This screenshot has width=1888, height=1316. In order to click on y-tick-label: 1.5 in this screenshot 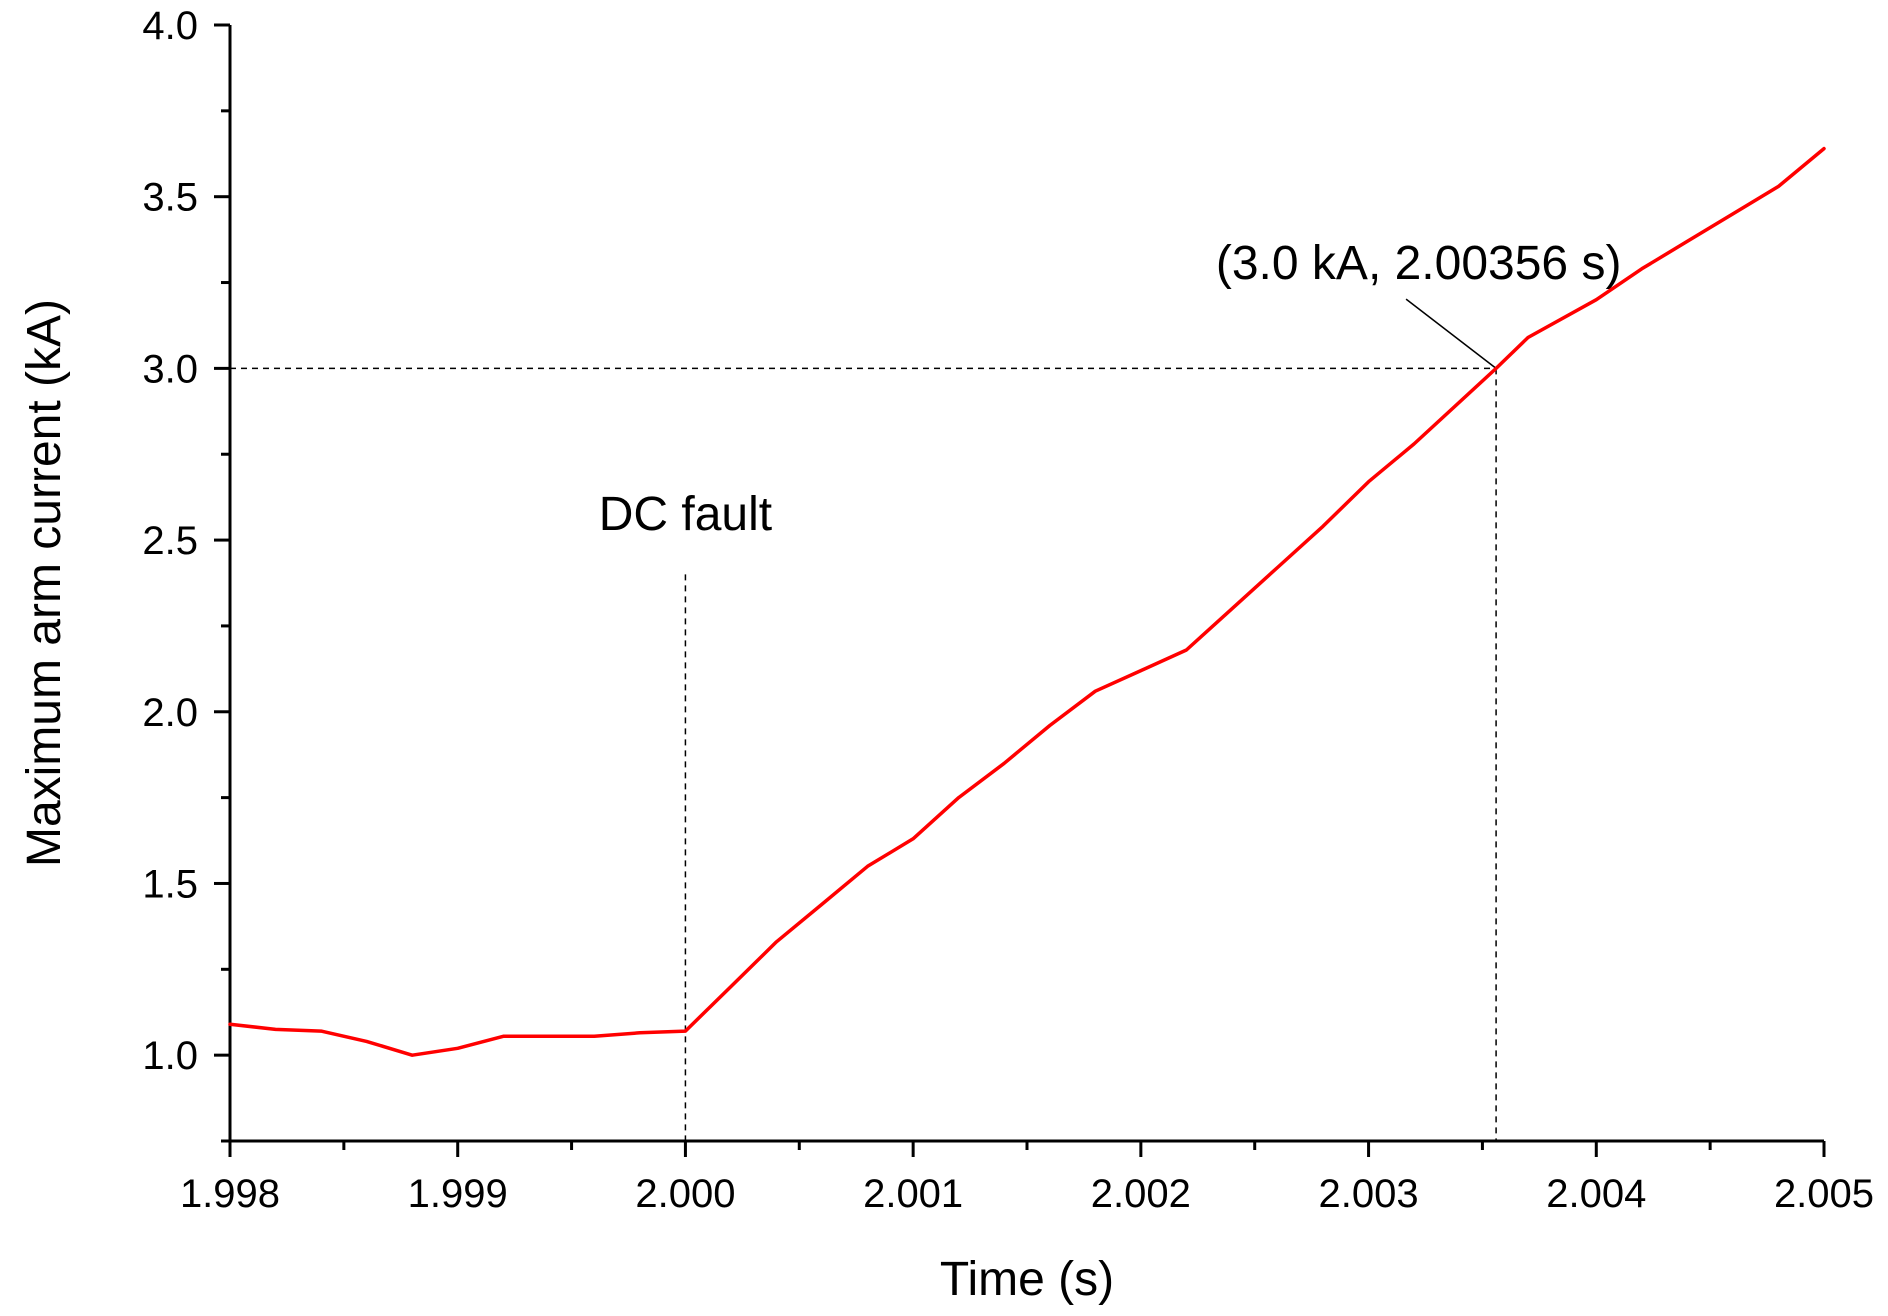, I will do `click(170, 884)`.